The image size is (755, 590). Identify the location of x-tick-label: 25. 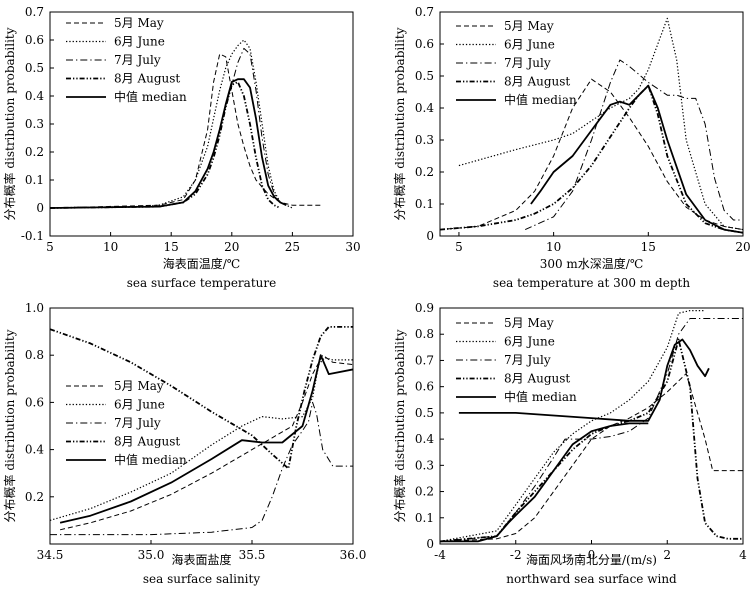
(292, 247).